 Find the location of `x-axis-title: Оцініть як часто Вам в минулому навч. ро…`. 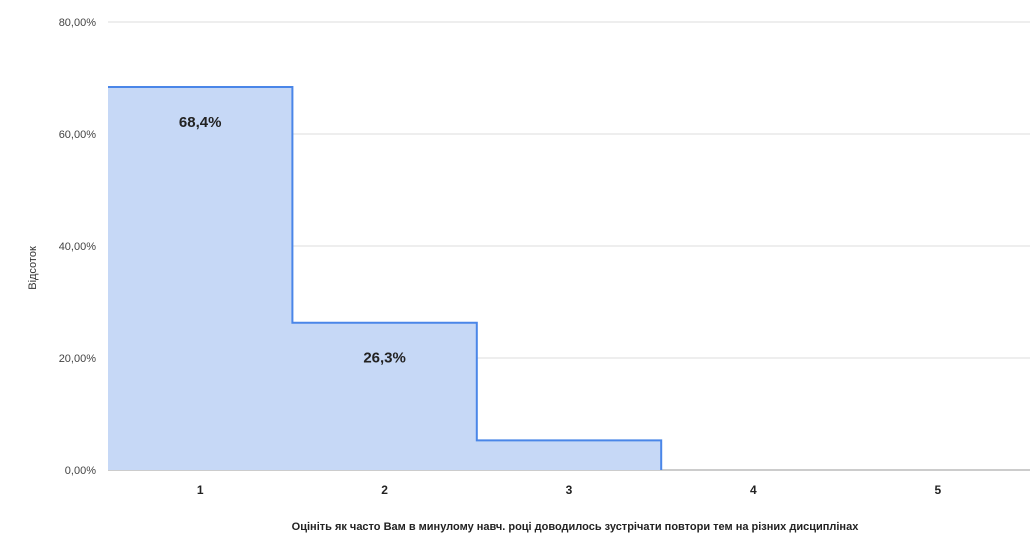

x-axis-title: Оцініть як часто Вам в минулому навч. ро… is located at coordinates (576, 527).